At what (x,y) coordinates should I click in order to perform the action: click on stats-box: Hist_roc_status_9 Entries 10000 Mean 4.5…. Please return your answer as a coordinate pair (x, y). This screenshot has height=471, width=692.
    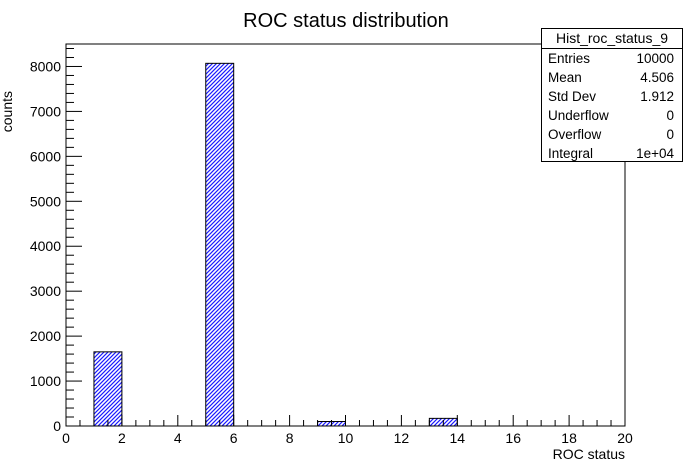
    Looking at the image, I should click on (612, 95).